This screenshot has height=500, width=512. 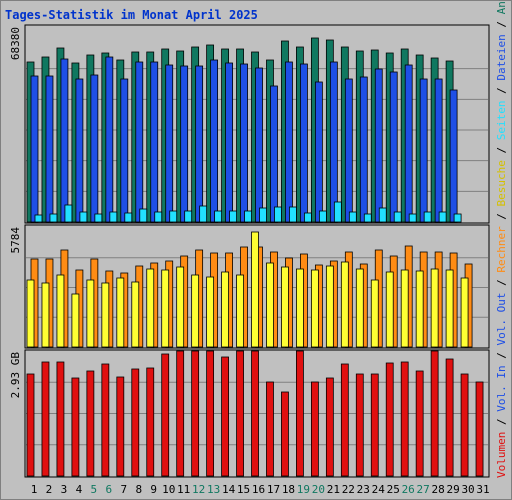 I want to click on x-tick-label: 28, so click(x=438, y=489).